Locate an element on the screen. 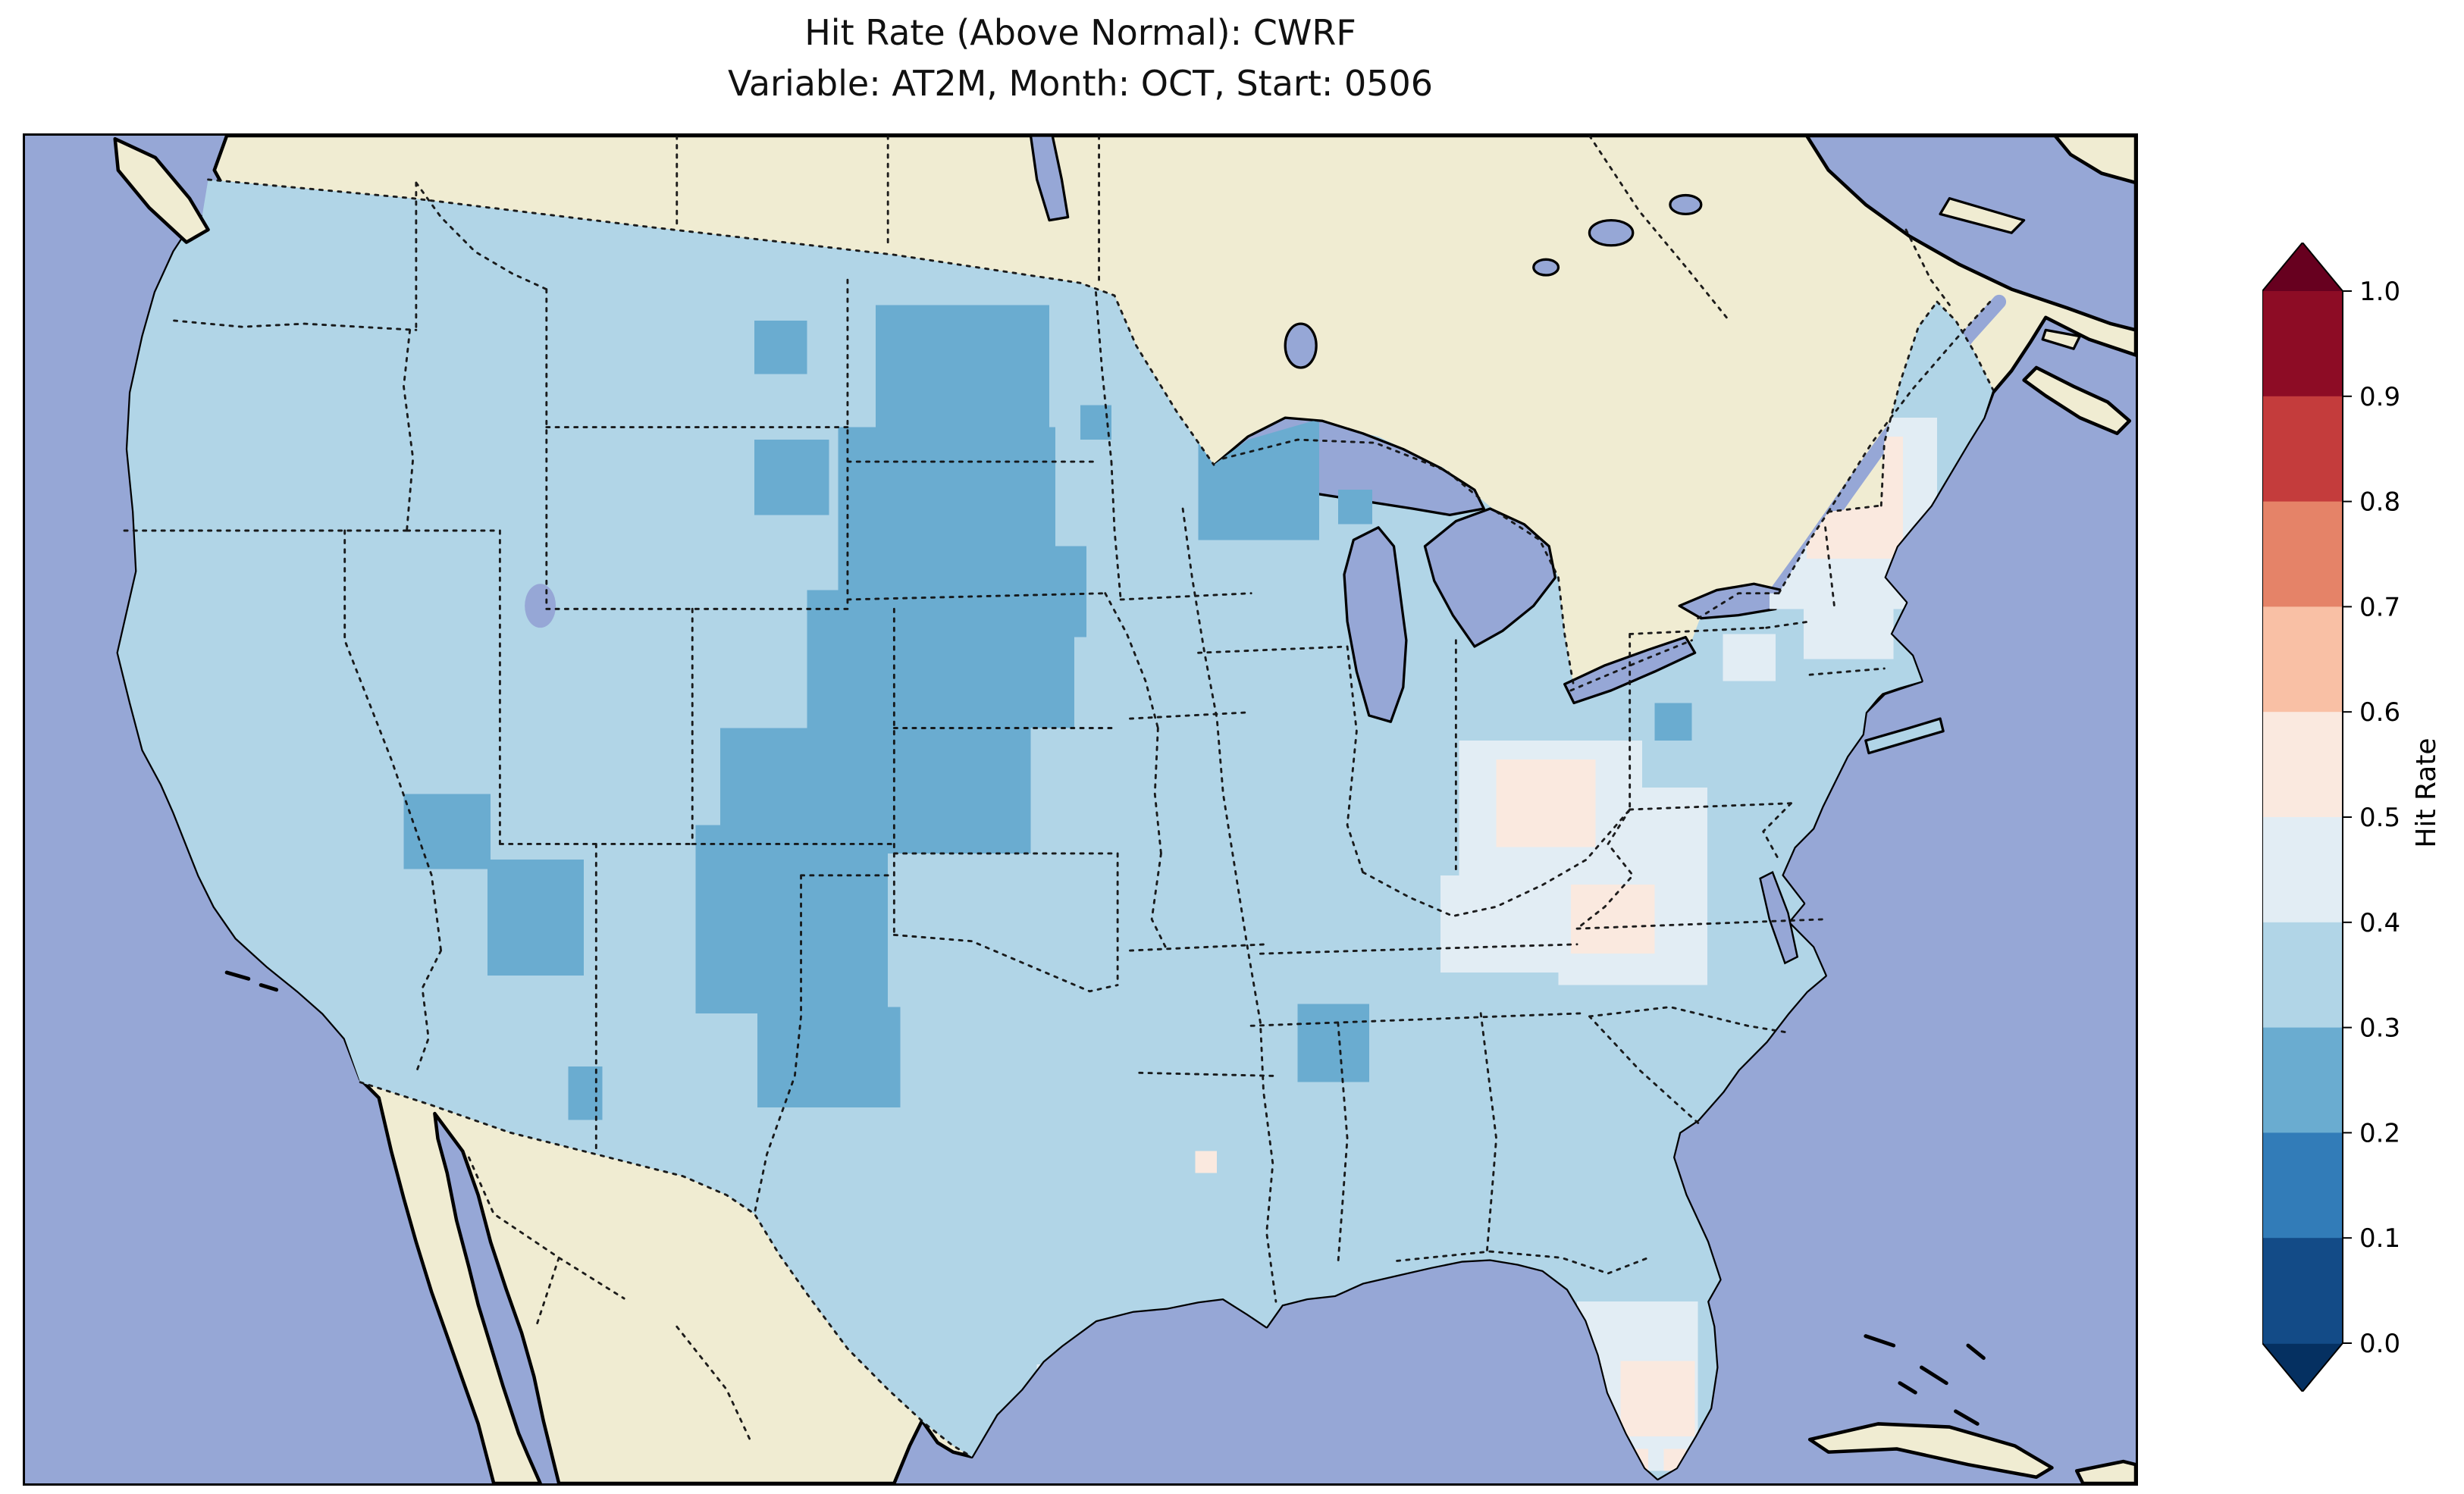  colorbar-tick-label: 0.2 is located at coordinates (2380, 1133).